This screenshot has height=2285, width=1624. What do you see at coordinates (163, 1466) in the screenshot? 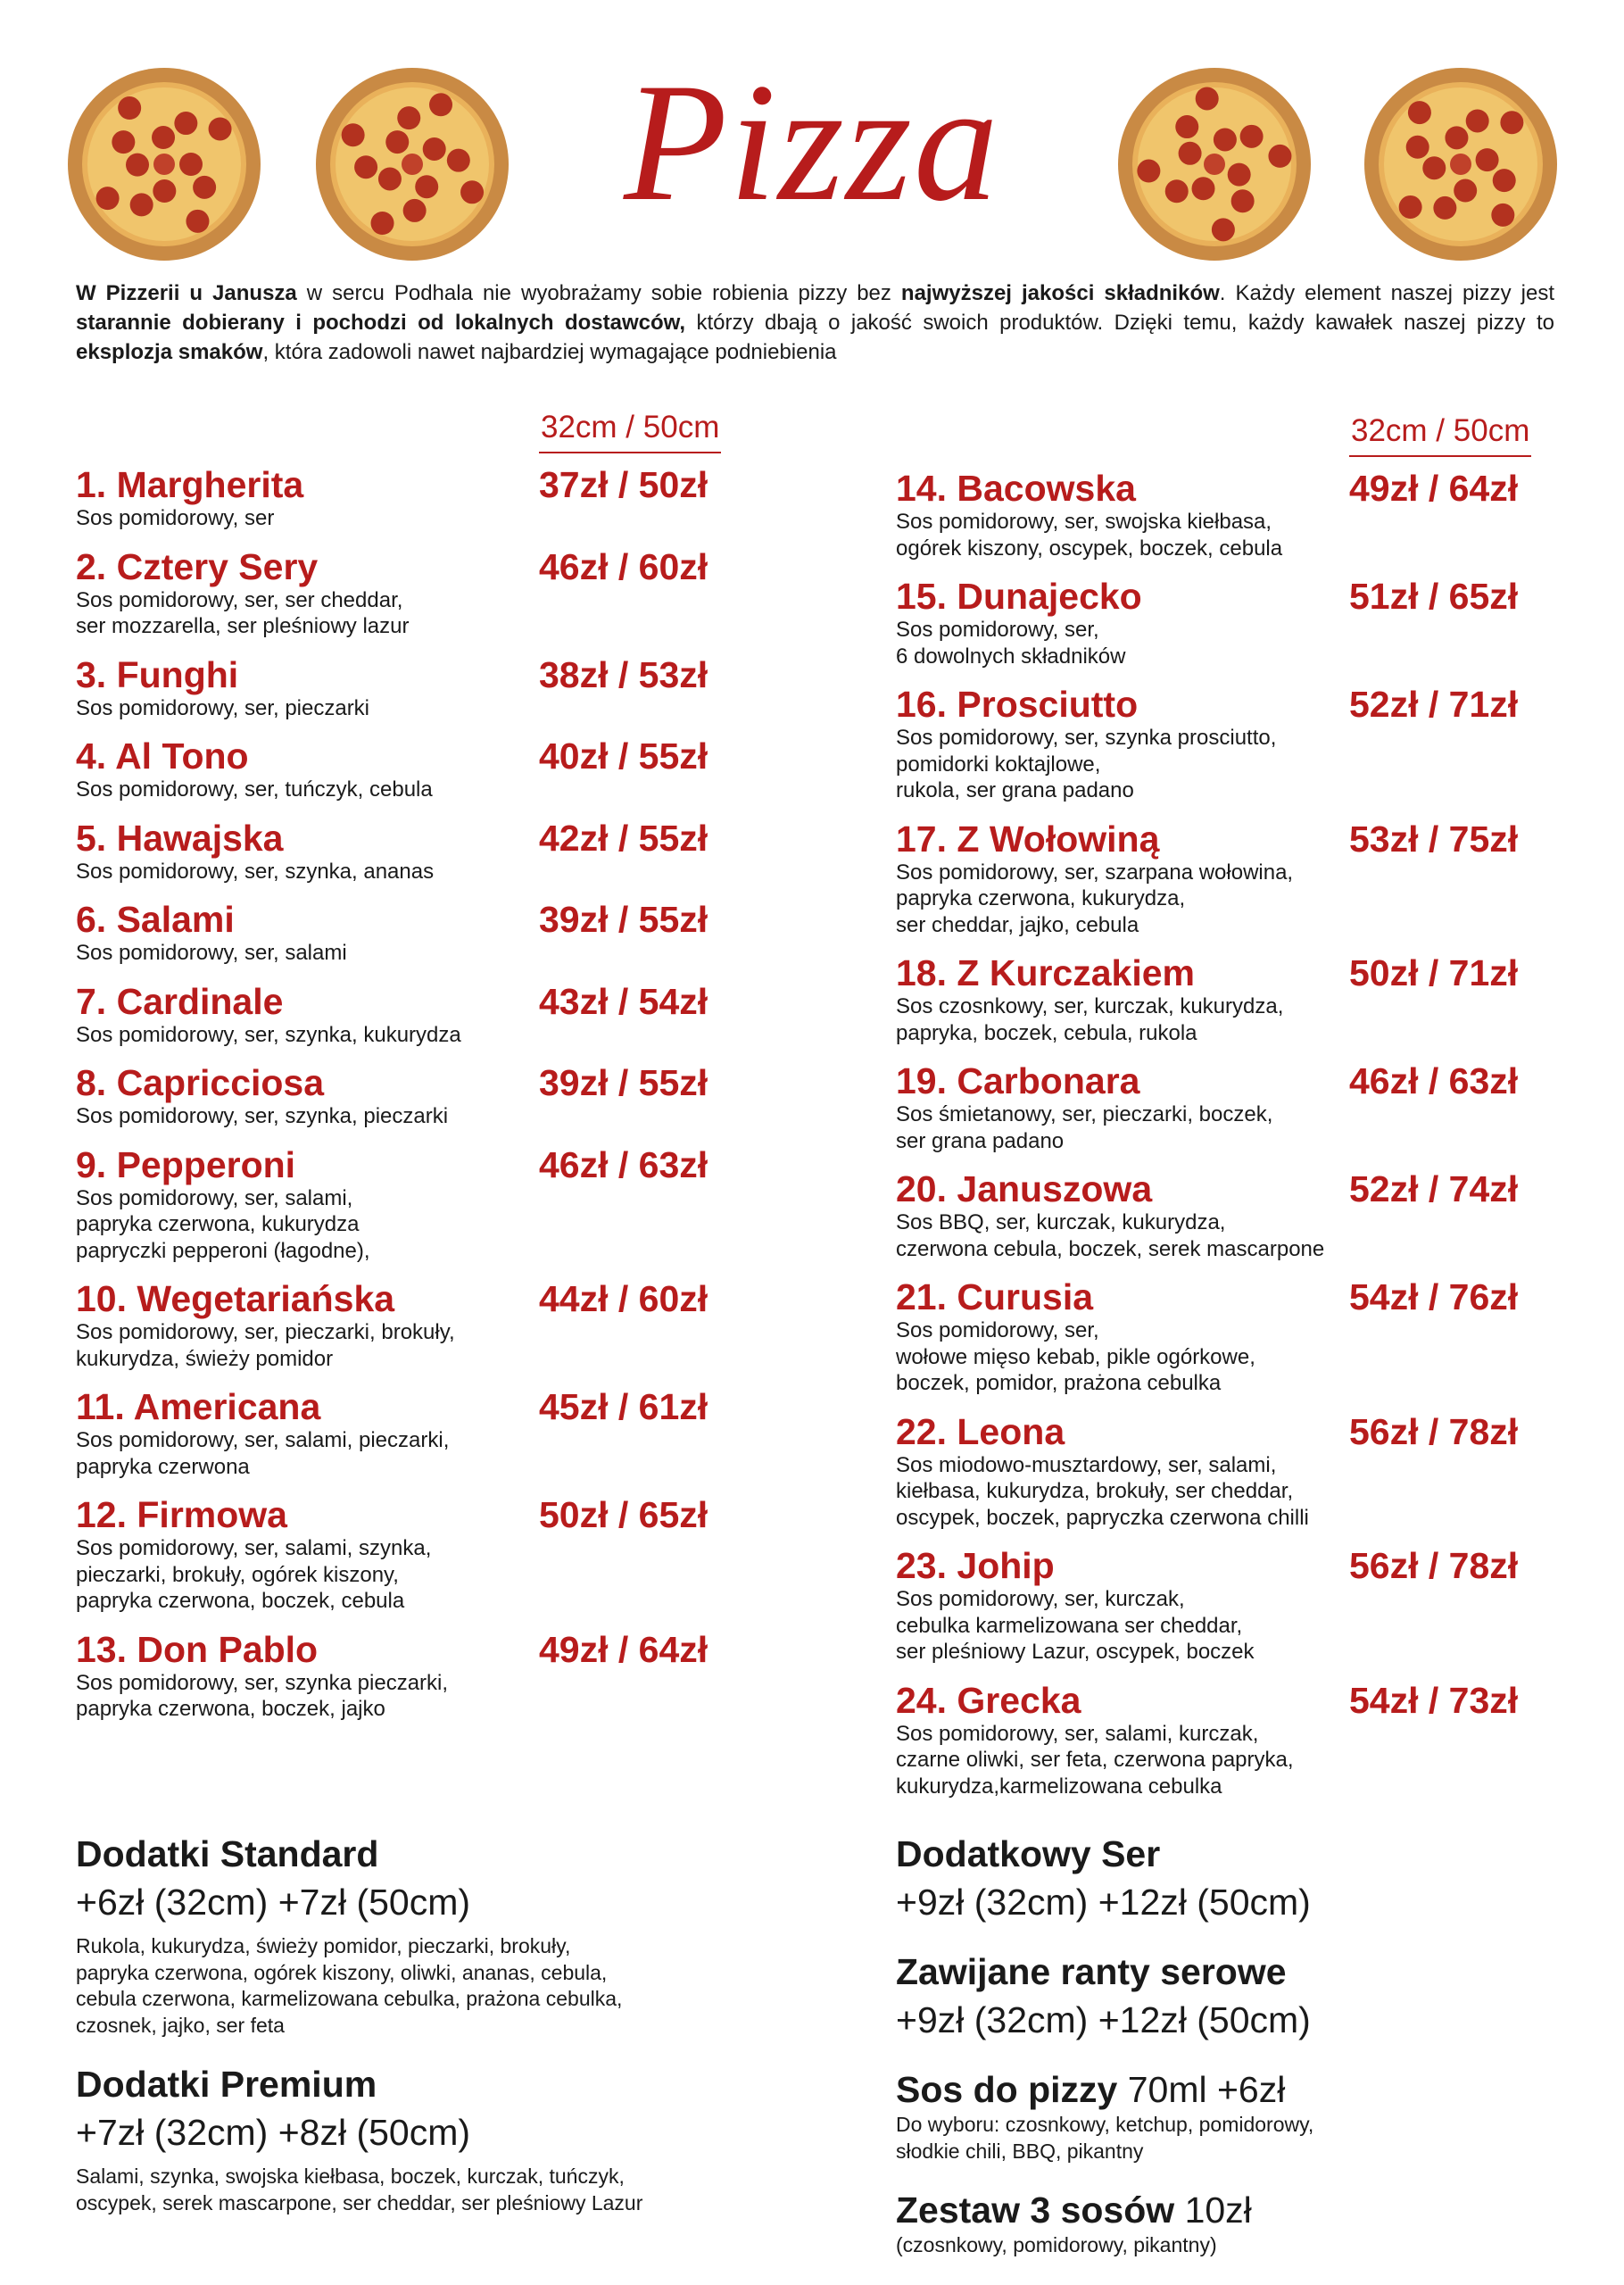
I see `pizza-ingredients: papryka czerwona` at bounding box center [163, 1466].